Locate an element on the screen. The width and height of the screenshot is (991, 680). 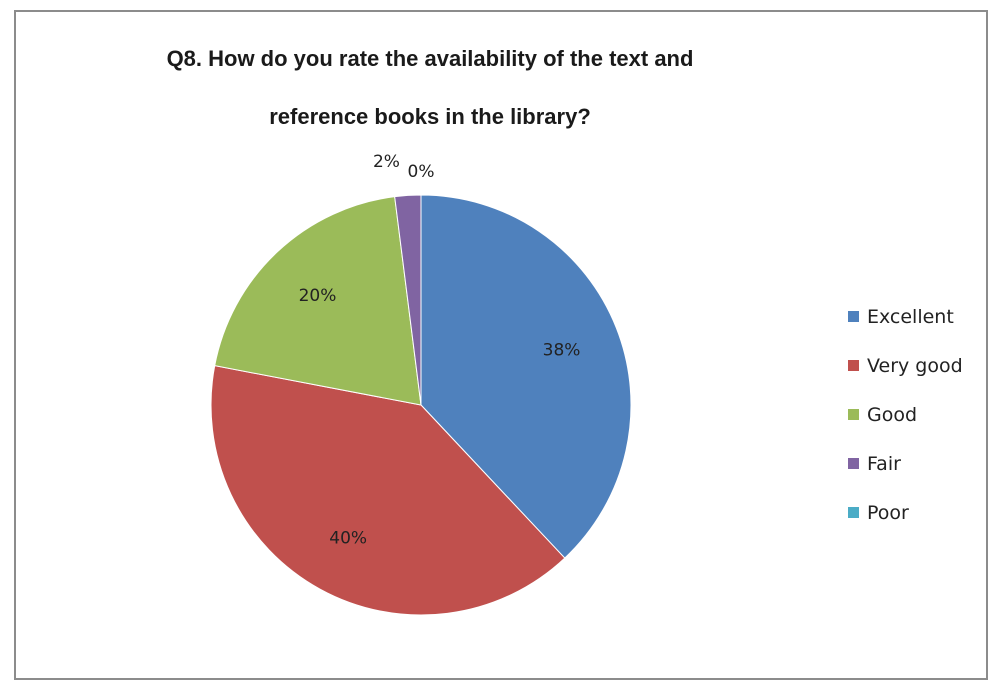
legend-item-good: Good is located at coordinates (905, 414).